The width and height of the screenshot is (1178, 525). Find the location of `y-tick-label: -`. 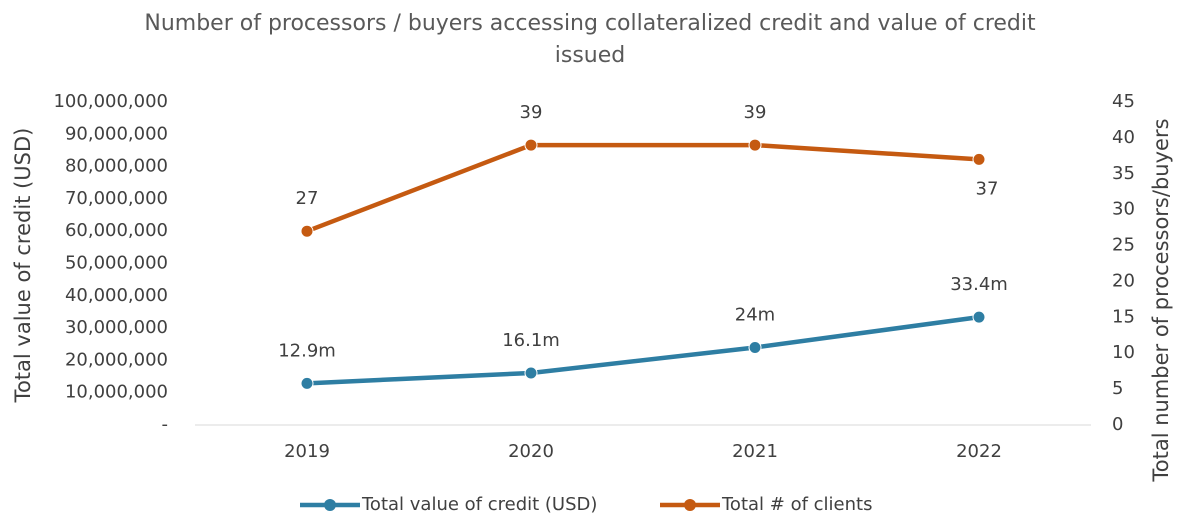

y-tick-label: - is located at coordinates (165, 424).